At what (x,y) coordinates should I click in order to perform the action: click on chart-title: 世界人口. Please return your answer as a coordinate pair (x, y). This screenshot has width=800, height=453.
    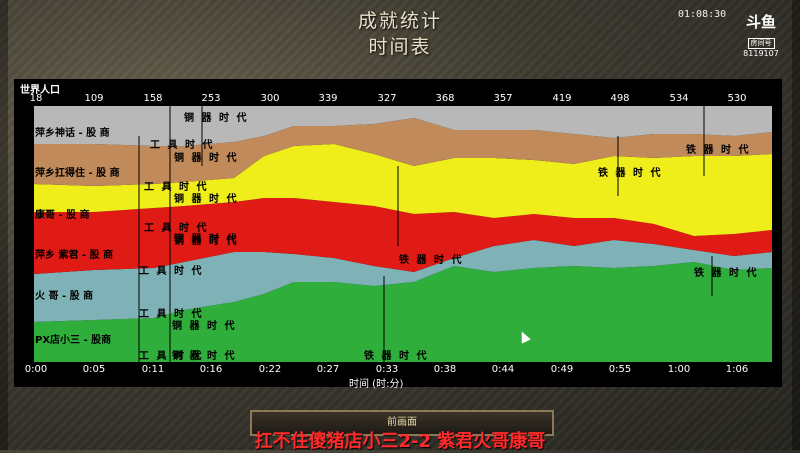
    Looking at the image, I should click on (40, 90).